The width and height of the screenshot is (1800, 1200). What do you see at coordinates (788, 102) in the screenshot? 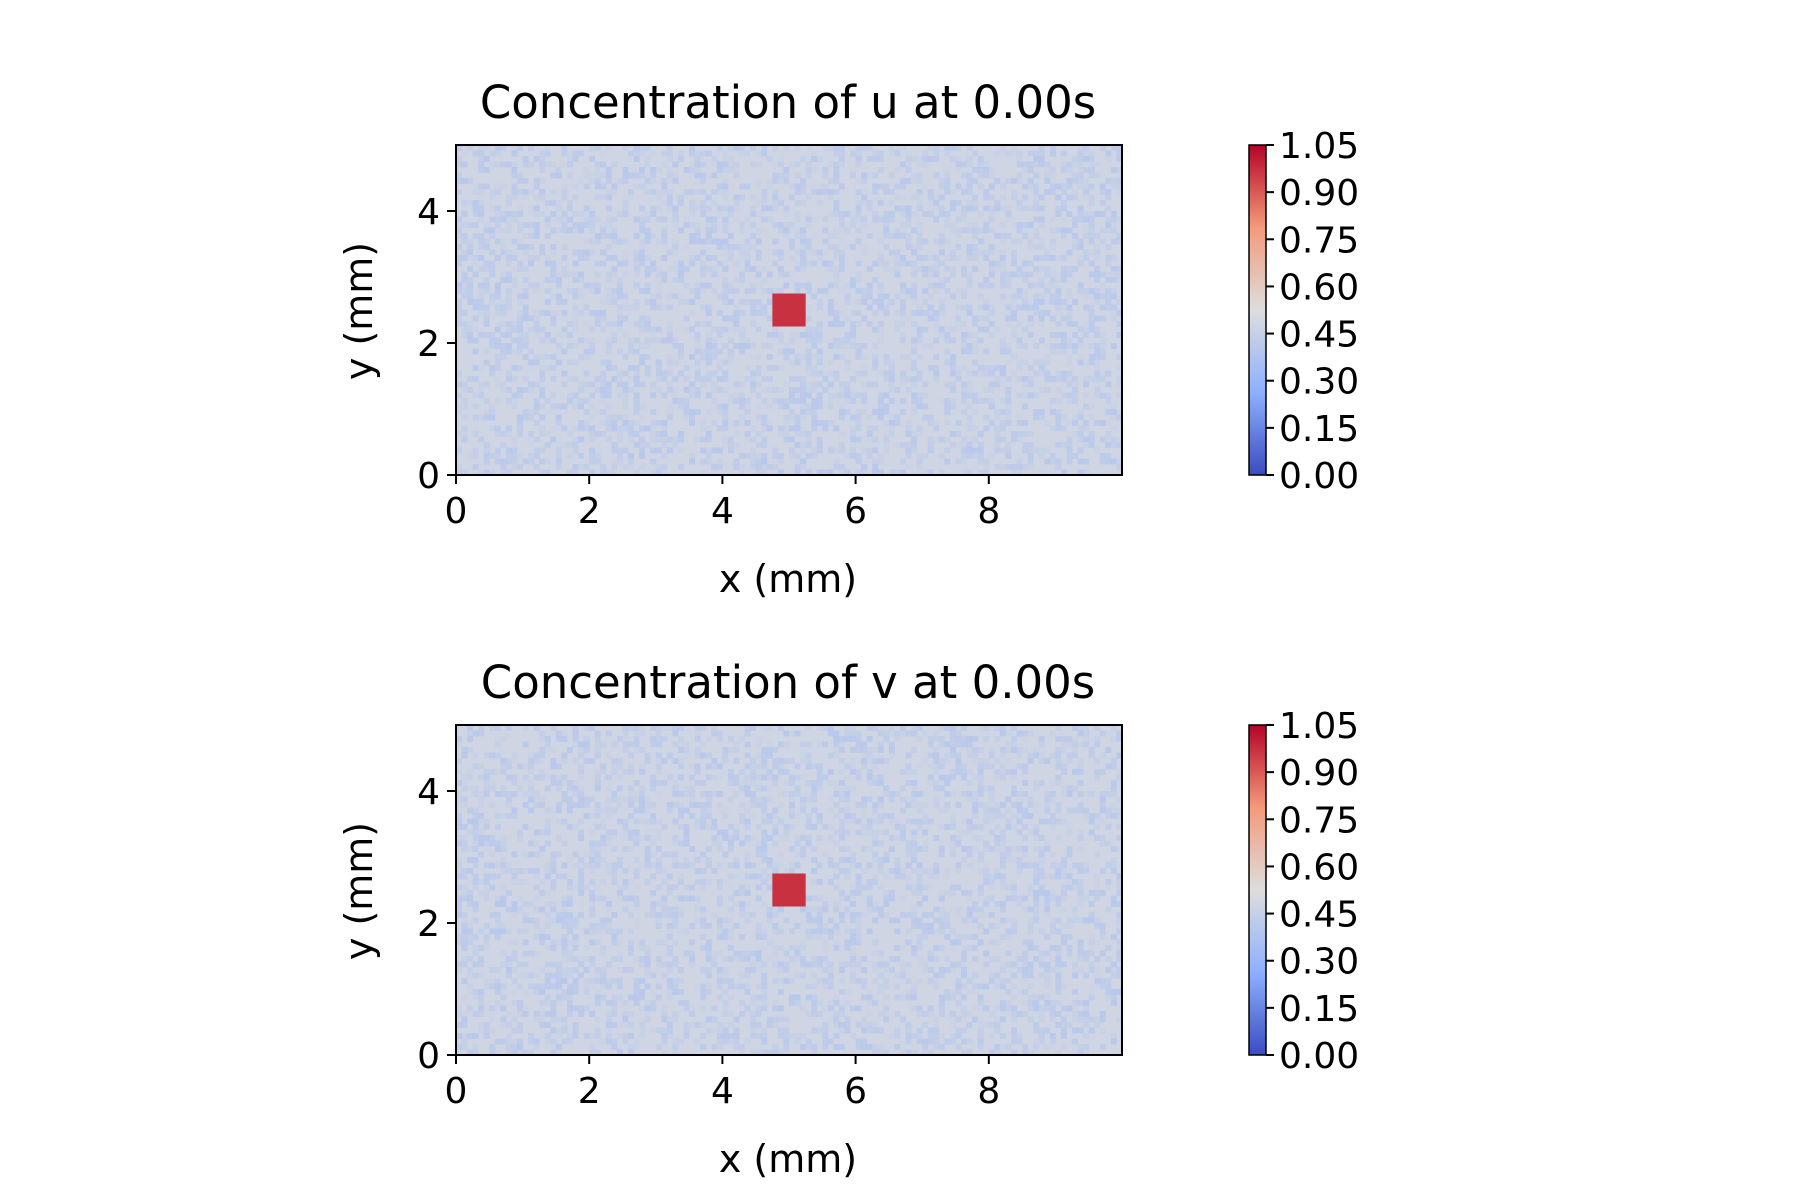
I see `chart-title: Concentration of u at 0.00s` at bounding box center [788, 102].